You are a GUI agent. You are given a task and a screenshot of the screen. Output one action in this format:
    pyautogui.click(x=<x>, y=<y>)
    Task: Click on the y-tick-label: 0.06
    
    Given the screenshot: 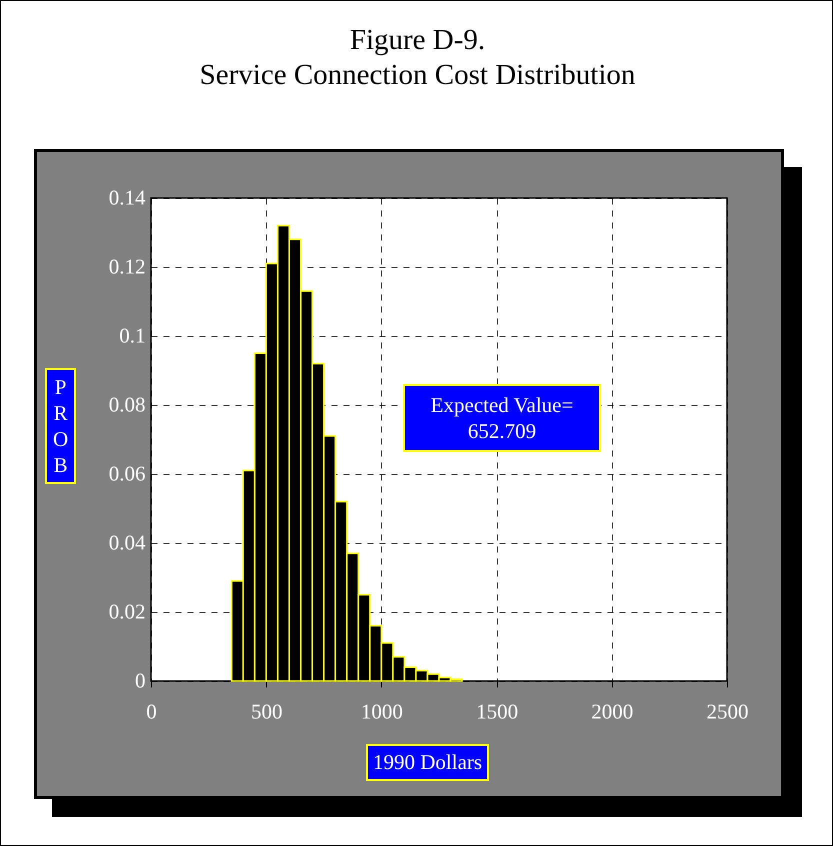 What is the action you would take?
    pyautogui.click(x=127, y=474)
    